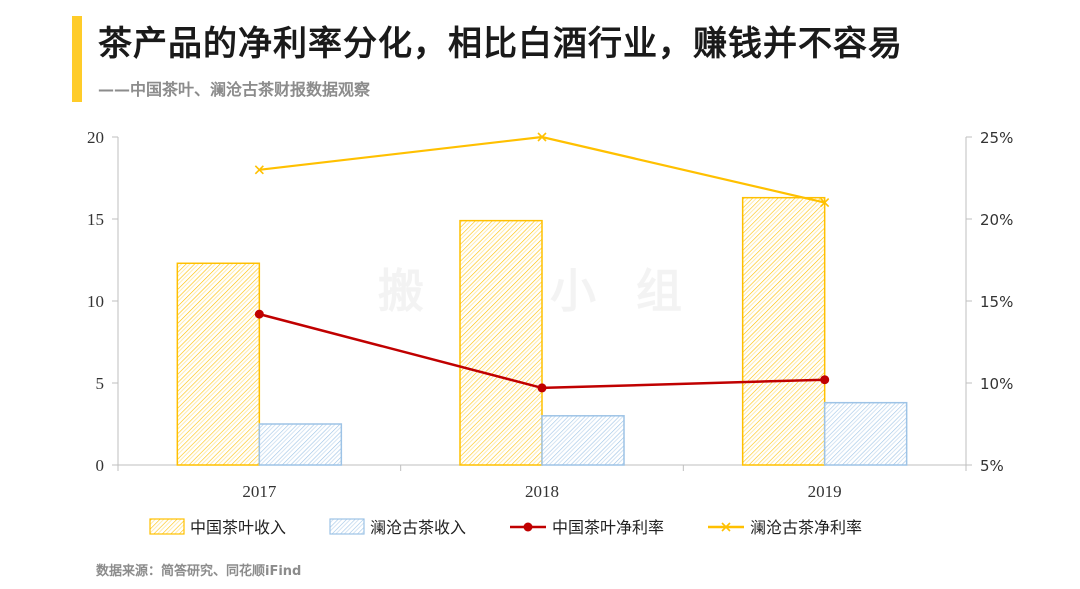 The image size is (1080, 589). Describe the element at coordinates (95, 219) in the screenshot. I see `y-tick-label-left: 15` at that location.